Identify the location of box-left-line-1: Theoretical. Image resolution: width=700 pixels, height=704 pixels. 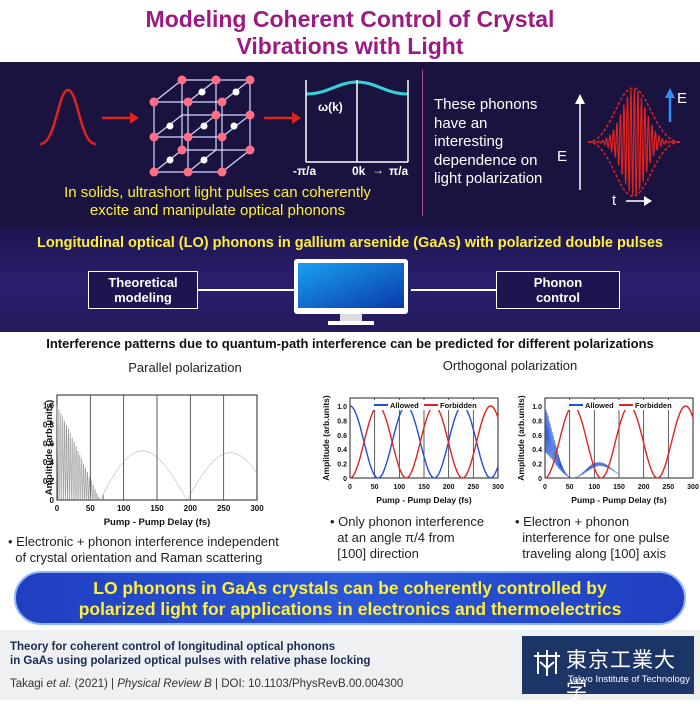
(143, 282).